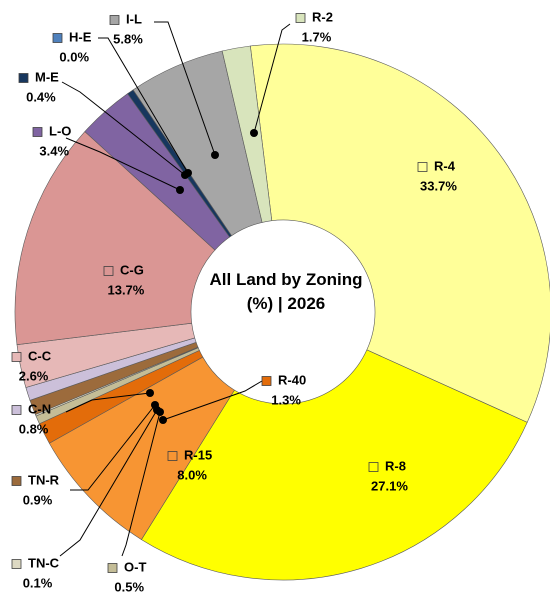  I want to click on data-label-name: L-O, so click(60, 130).